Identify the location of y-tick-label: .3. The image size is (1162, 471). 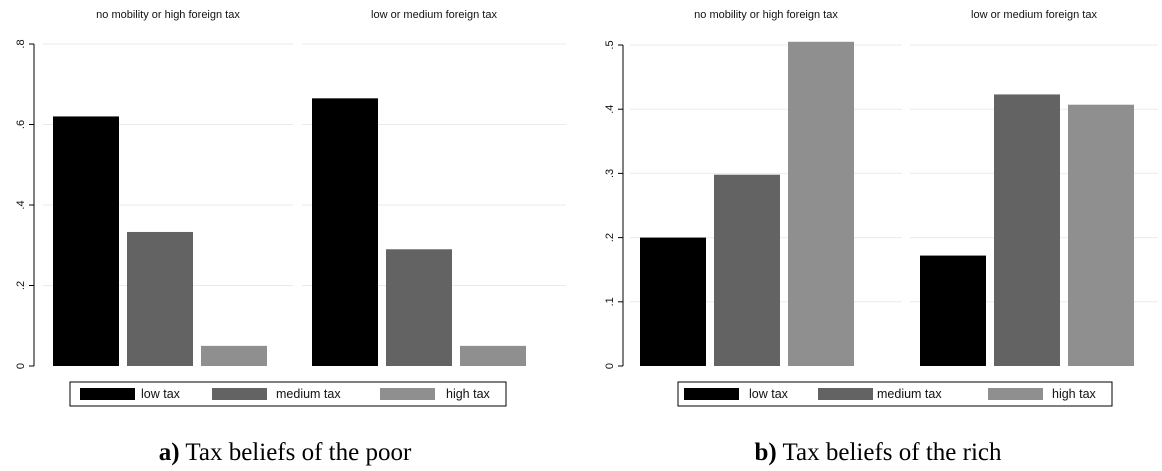
(610, 173).